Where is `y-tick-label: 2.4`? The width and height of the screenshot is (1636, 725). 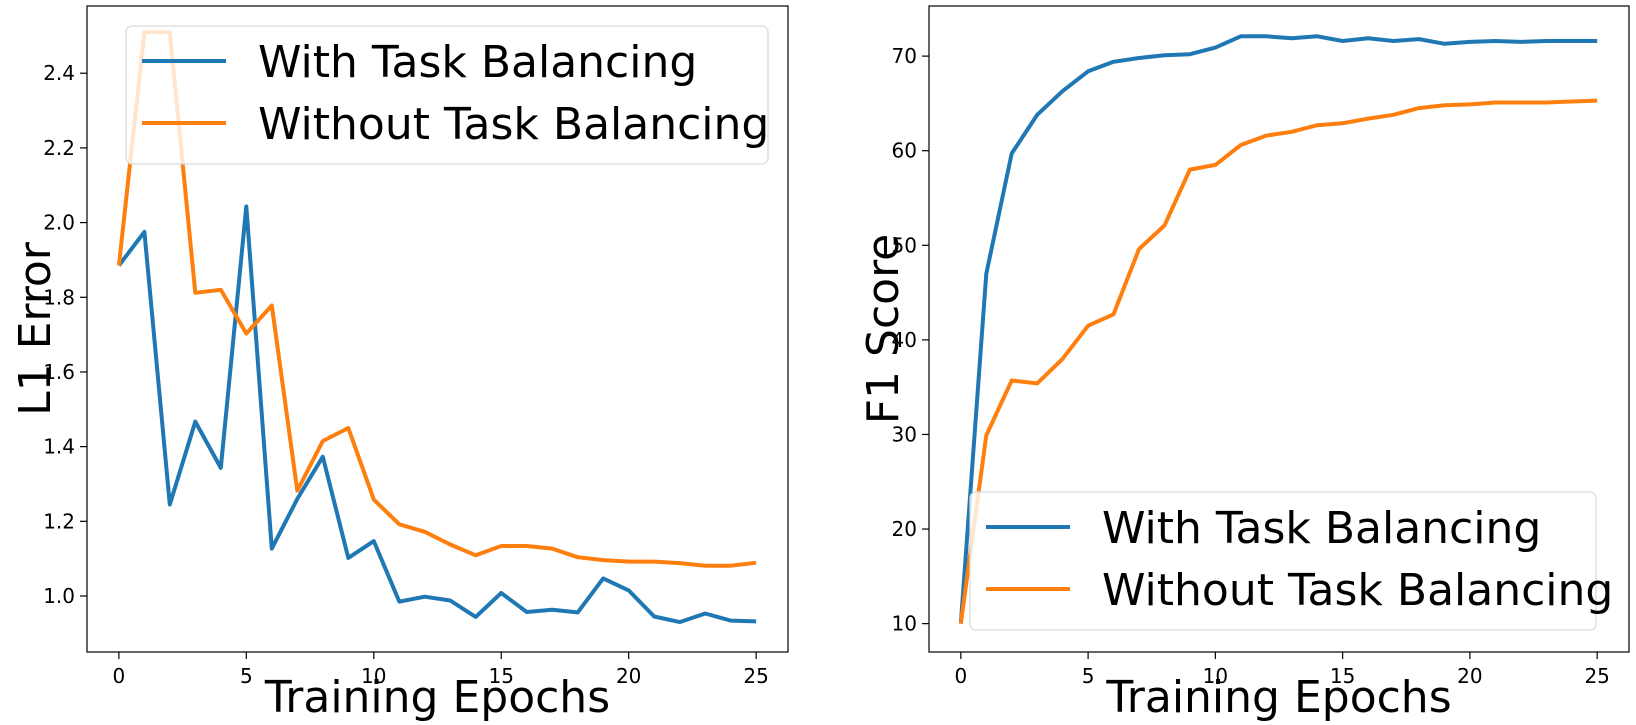
y-tick-label: 2.4 is located at coordinates (59, 73).